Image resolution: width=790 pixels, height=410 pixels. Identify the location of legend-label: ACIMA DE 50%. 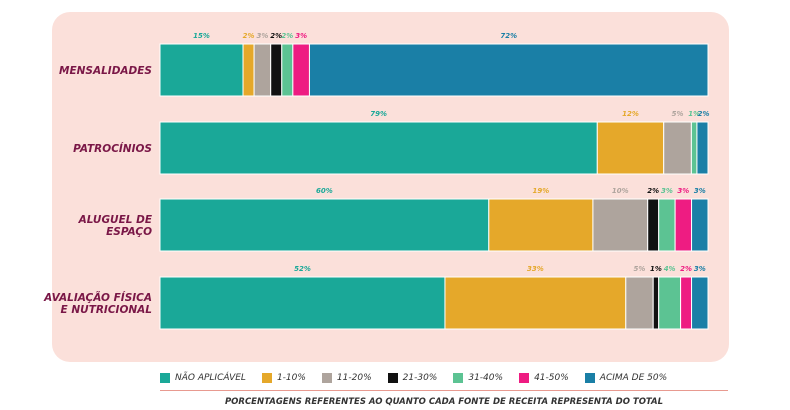
(633, 378).